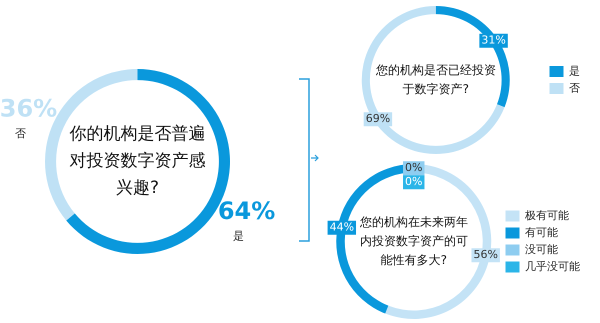  Describe the element at coordinates (541, 249) in the screenshot. I see `legend-label: 没可能` at that location.